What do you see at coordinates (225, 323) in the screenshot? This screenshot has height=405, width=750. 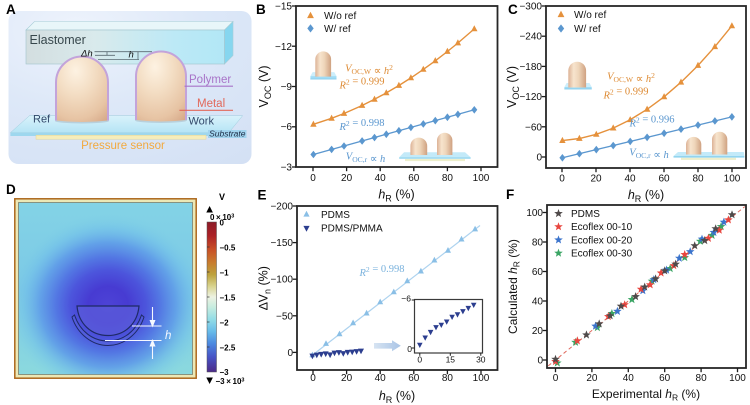 I see `svg-text: −2` at bounding box center [225, 323].